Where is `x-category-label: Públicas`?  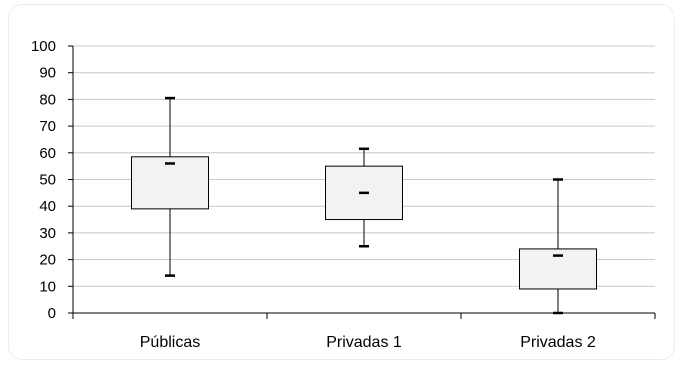 x-category-label: Públicas is located at coordinates (170, 342).